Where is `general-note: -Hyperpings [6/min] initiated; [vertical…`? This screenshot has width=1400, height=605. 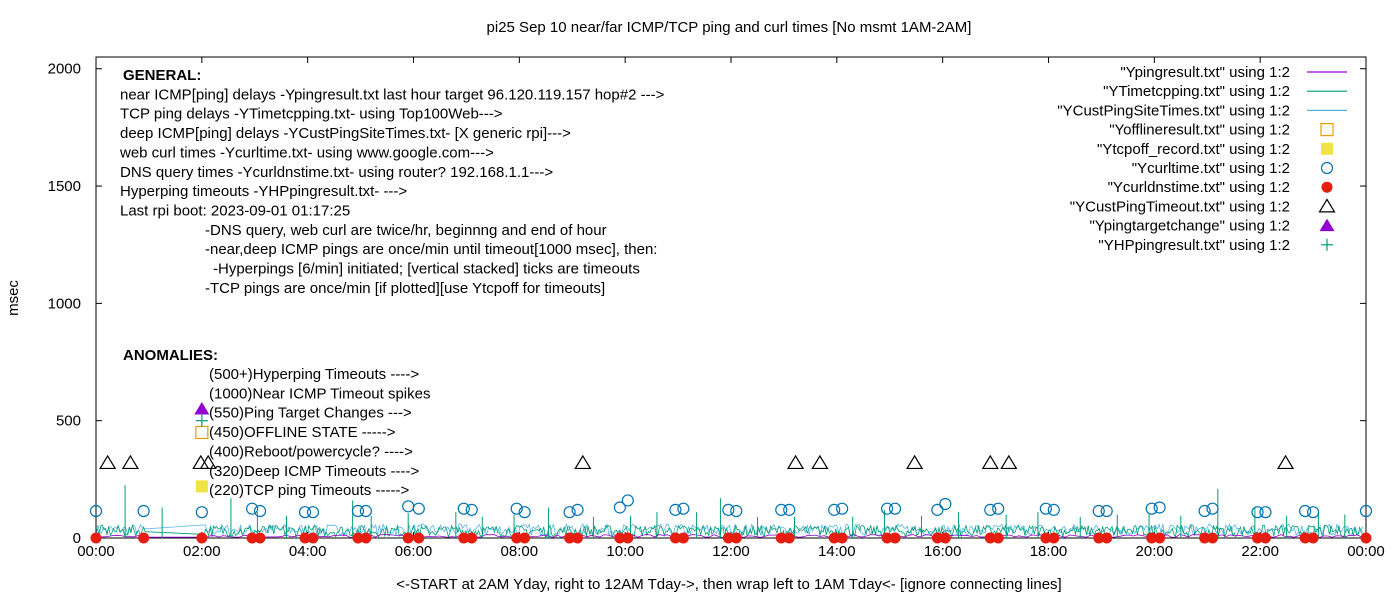 general-note: -Hyperpings [6/min] initiated; [vertical… is located at coordinates (426, 269).